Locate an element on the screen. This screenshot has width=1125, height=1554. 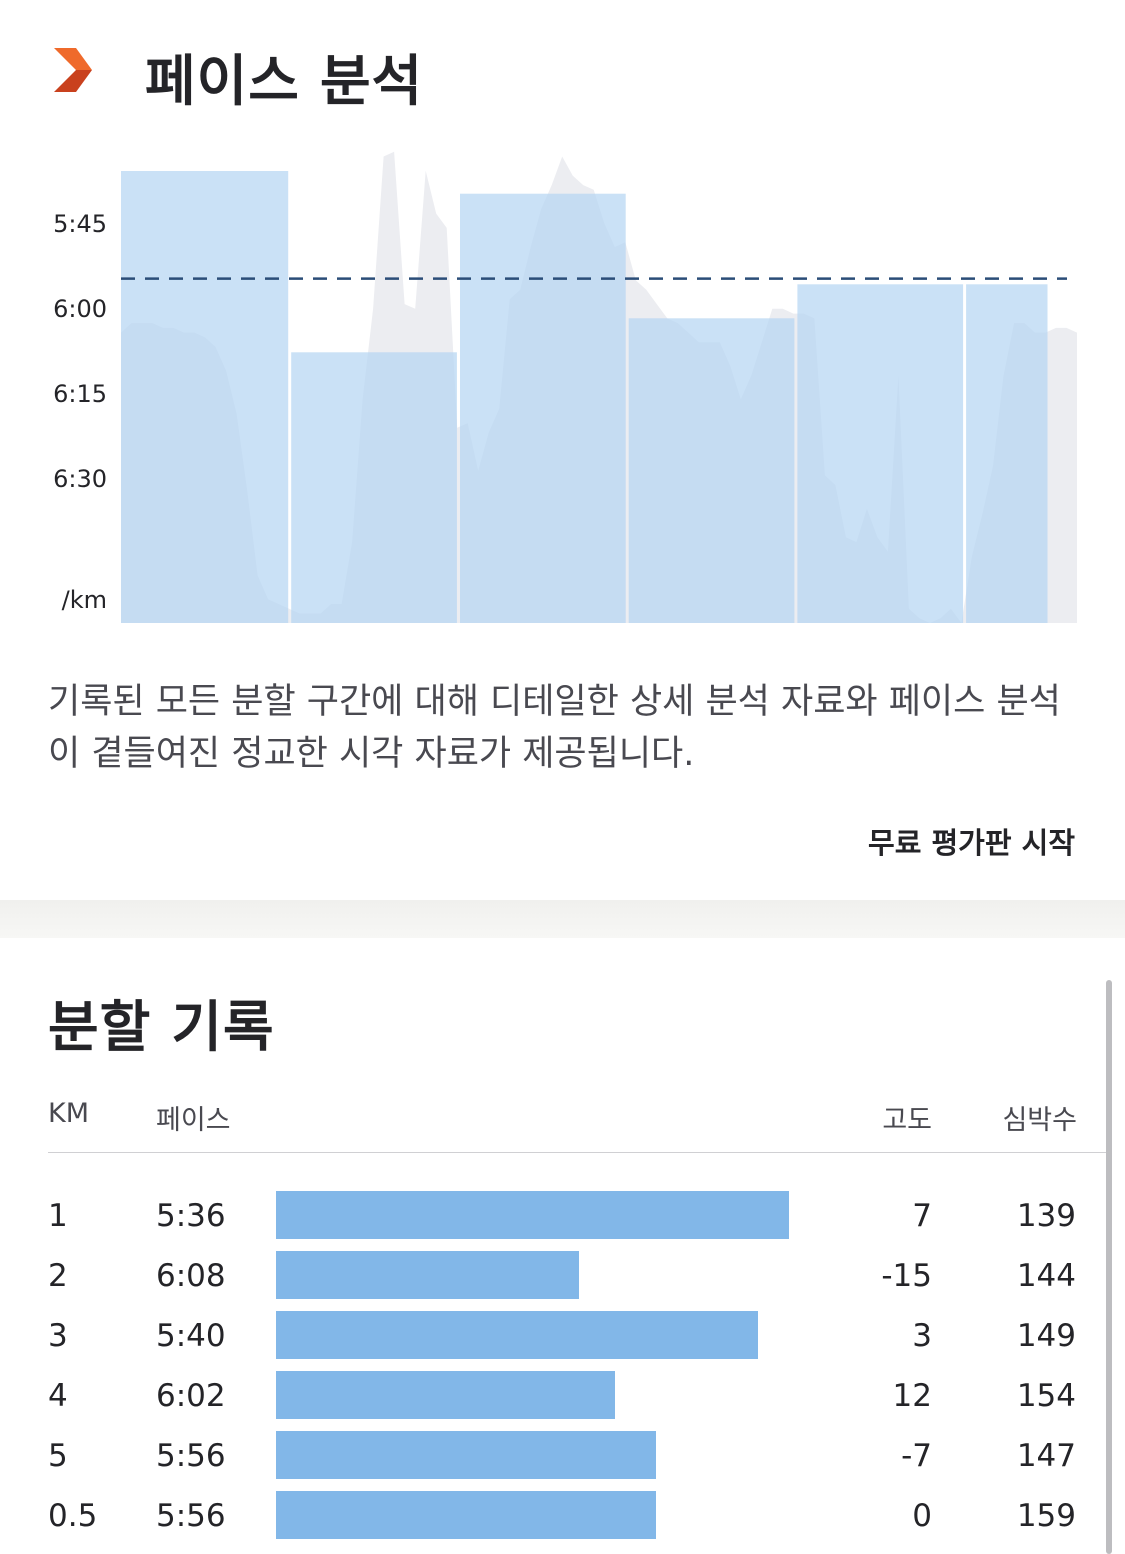
y-tick-label: 6:15 is located at coordinates (80, 394).